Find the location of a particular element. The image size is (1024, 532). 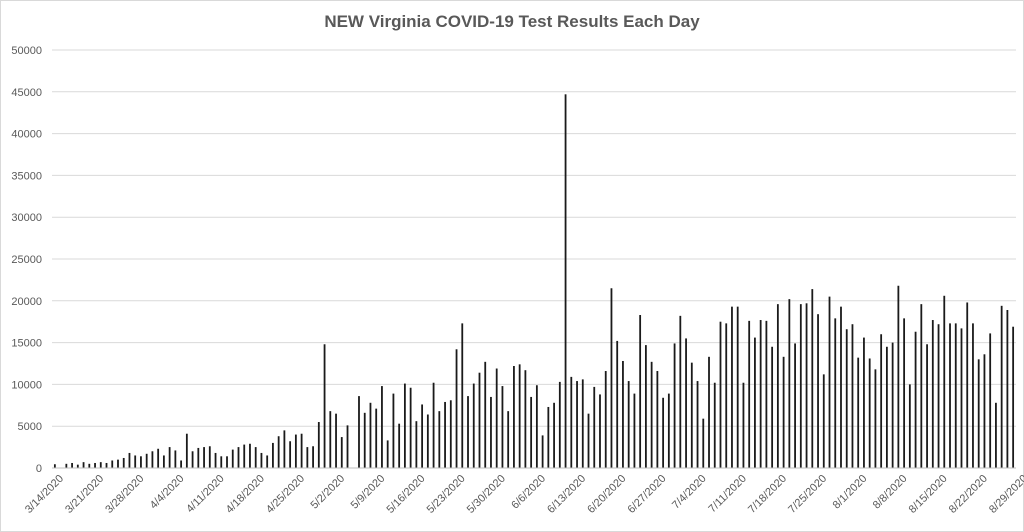

y-tick-label: 0 is located at coordinates (39, 469).